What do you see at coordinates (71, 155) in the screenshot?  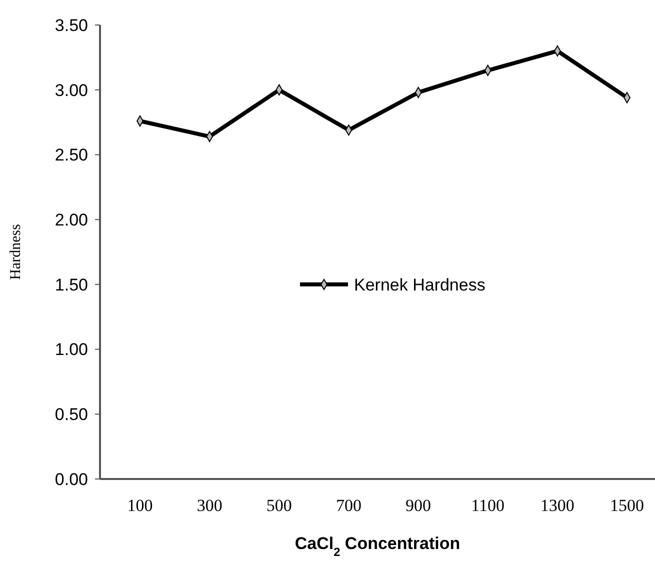 I see `y-tick-label: 2.50` at bounding box center [71, 155].